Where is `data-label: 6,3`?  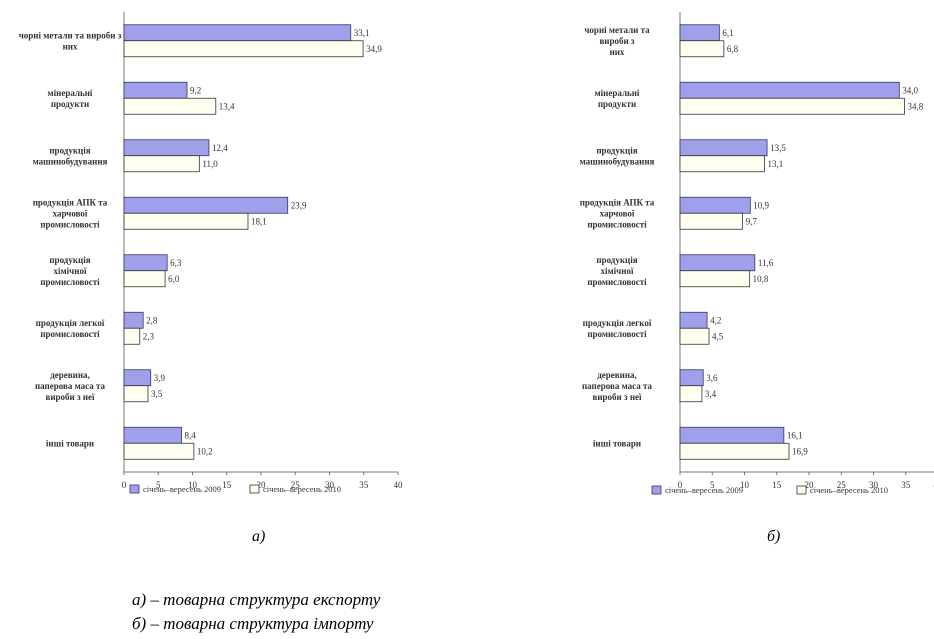
data-label: 6,3 is located at coordinates (176, 263).